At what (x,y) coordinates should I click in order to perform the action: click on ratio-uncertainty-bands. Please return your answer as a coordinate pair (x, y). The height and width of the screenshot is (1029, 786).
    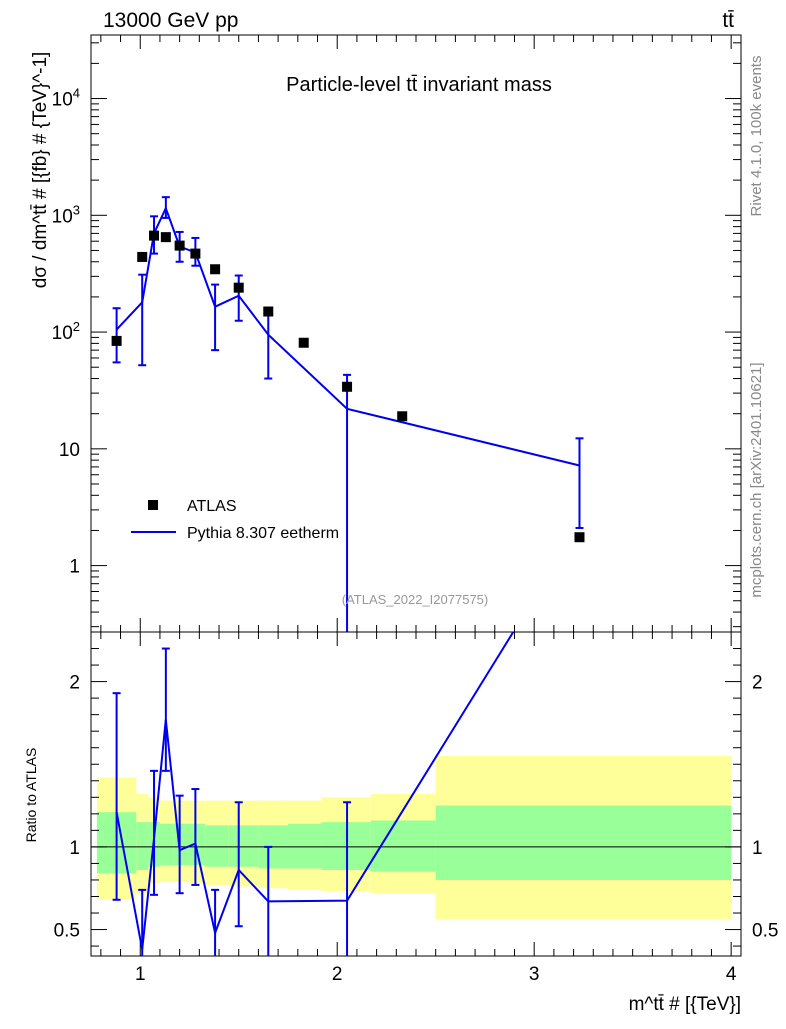
    Looking at the image, I should click on (414, 837).